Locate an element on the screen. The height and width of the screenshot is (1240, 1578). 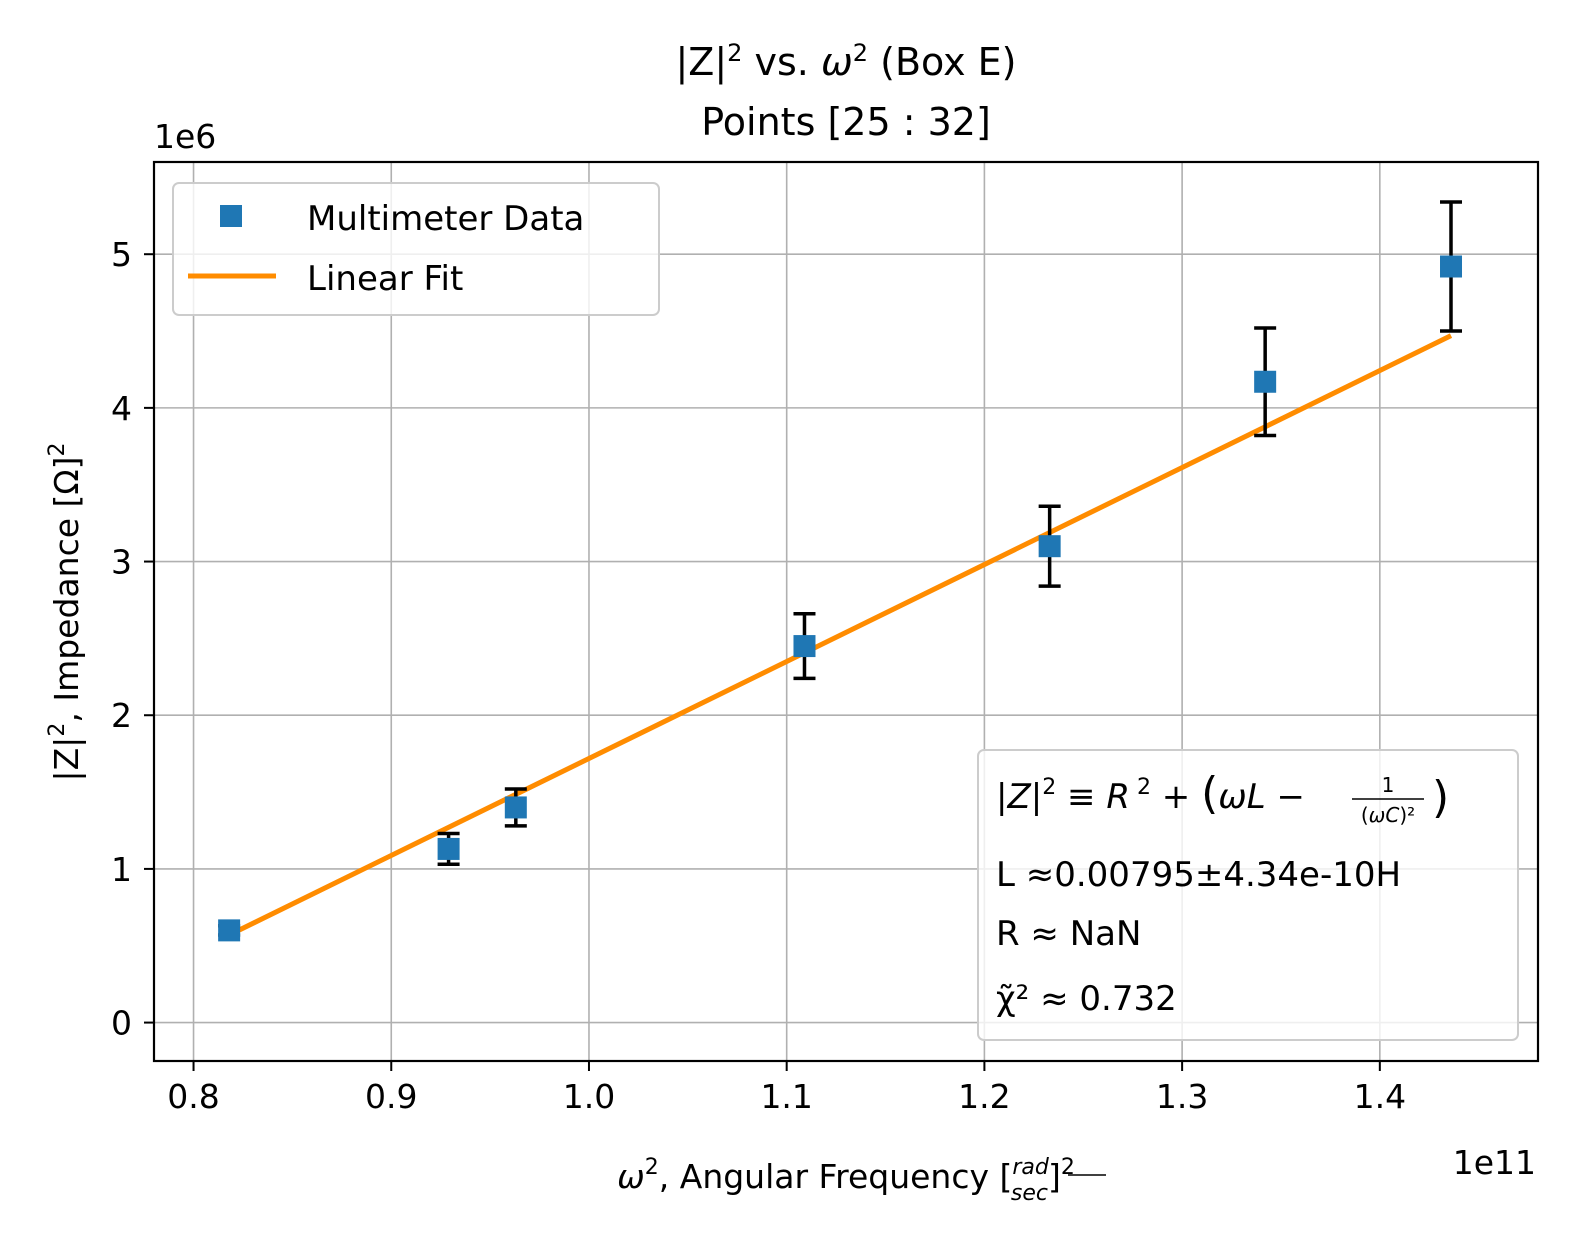
legend: Multimeter Data Linear Fit is located at coordinates (416, 249).